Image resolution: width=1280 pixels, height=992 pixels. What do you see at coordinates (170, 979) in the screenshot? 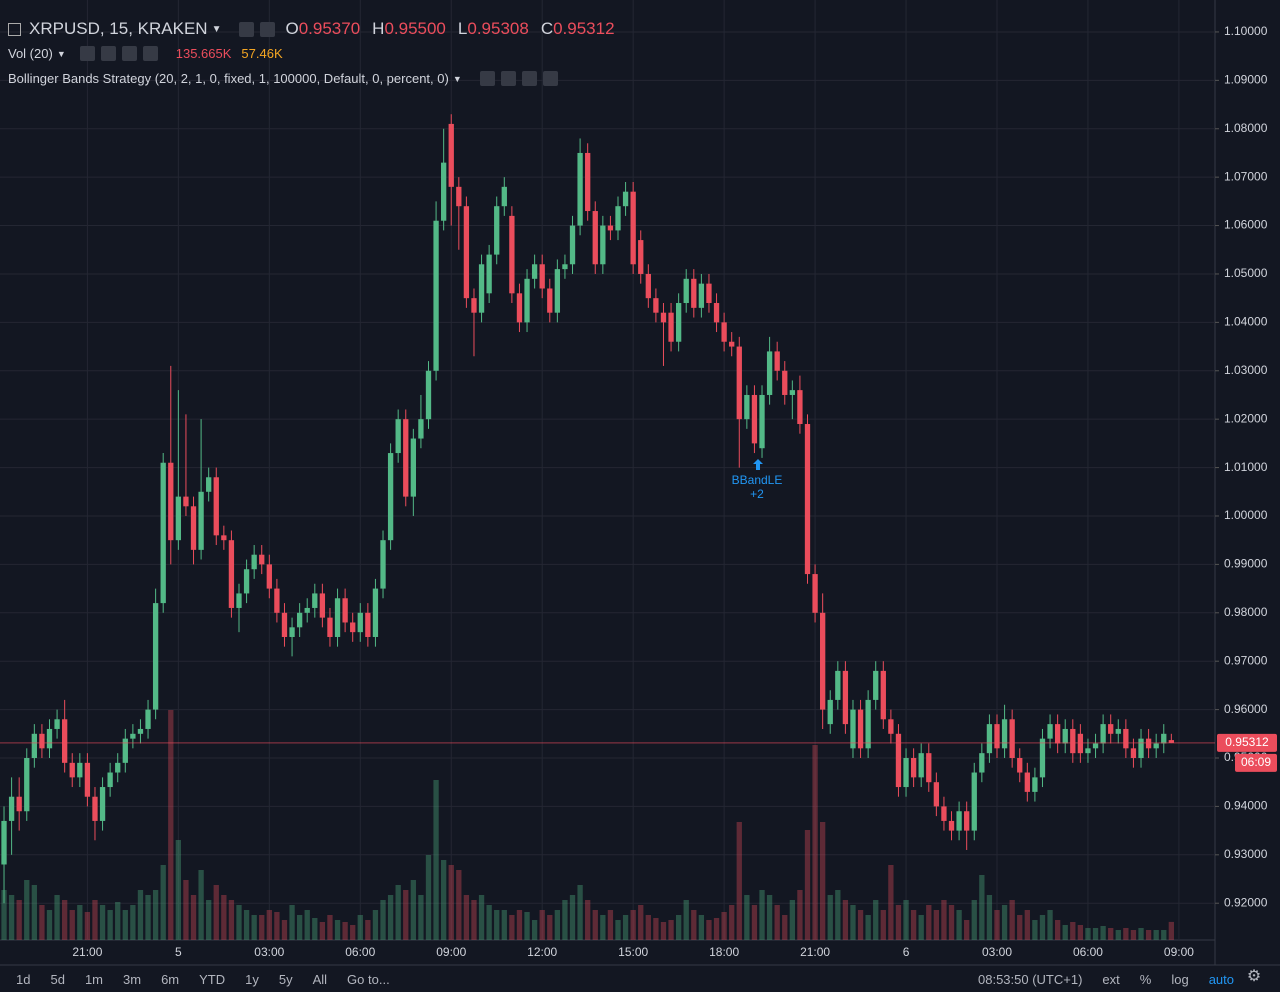
I see `range-button: 6m` at bounding box center [170, 979].